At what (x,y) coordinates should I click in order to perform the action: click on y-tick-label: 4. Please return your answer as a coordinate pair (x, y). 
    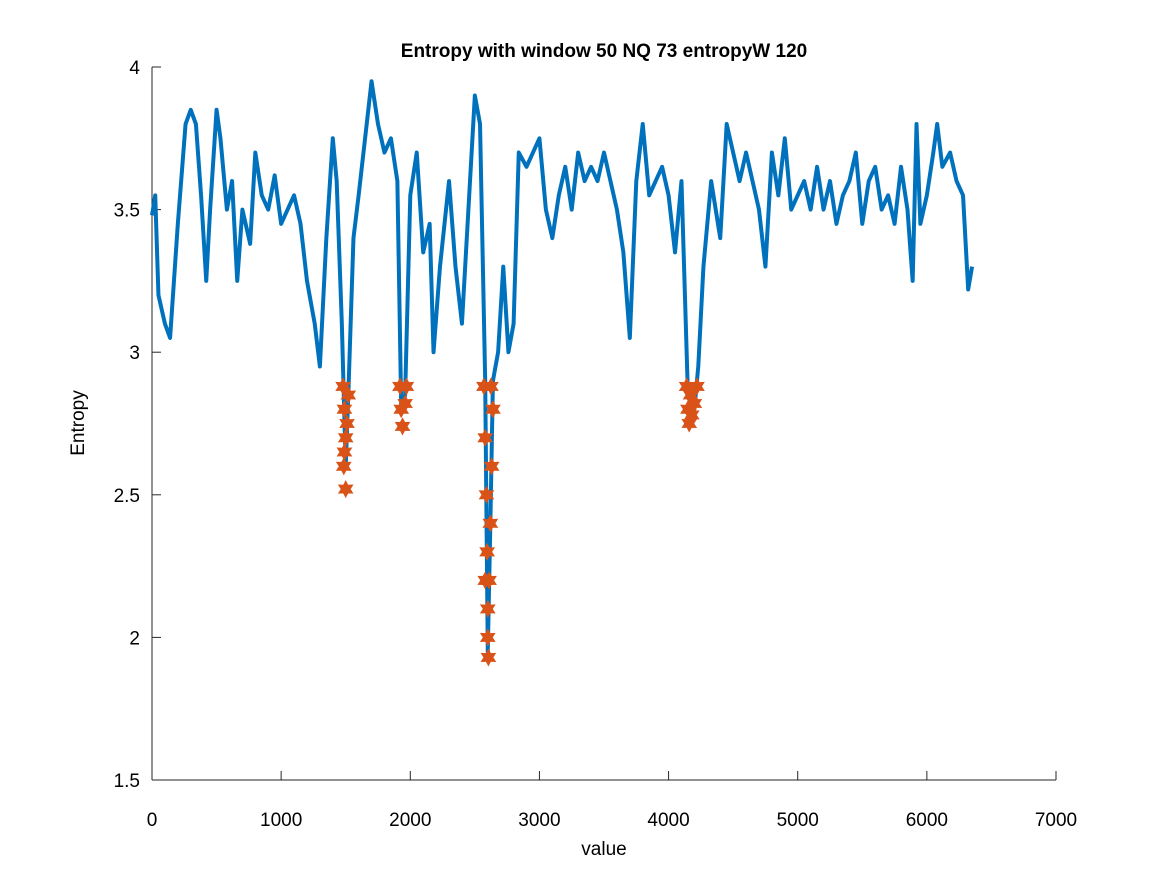
    Looking at the image, I should click on (134, 68).